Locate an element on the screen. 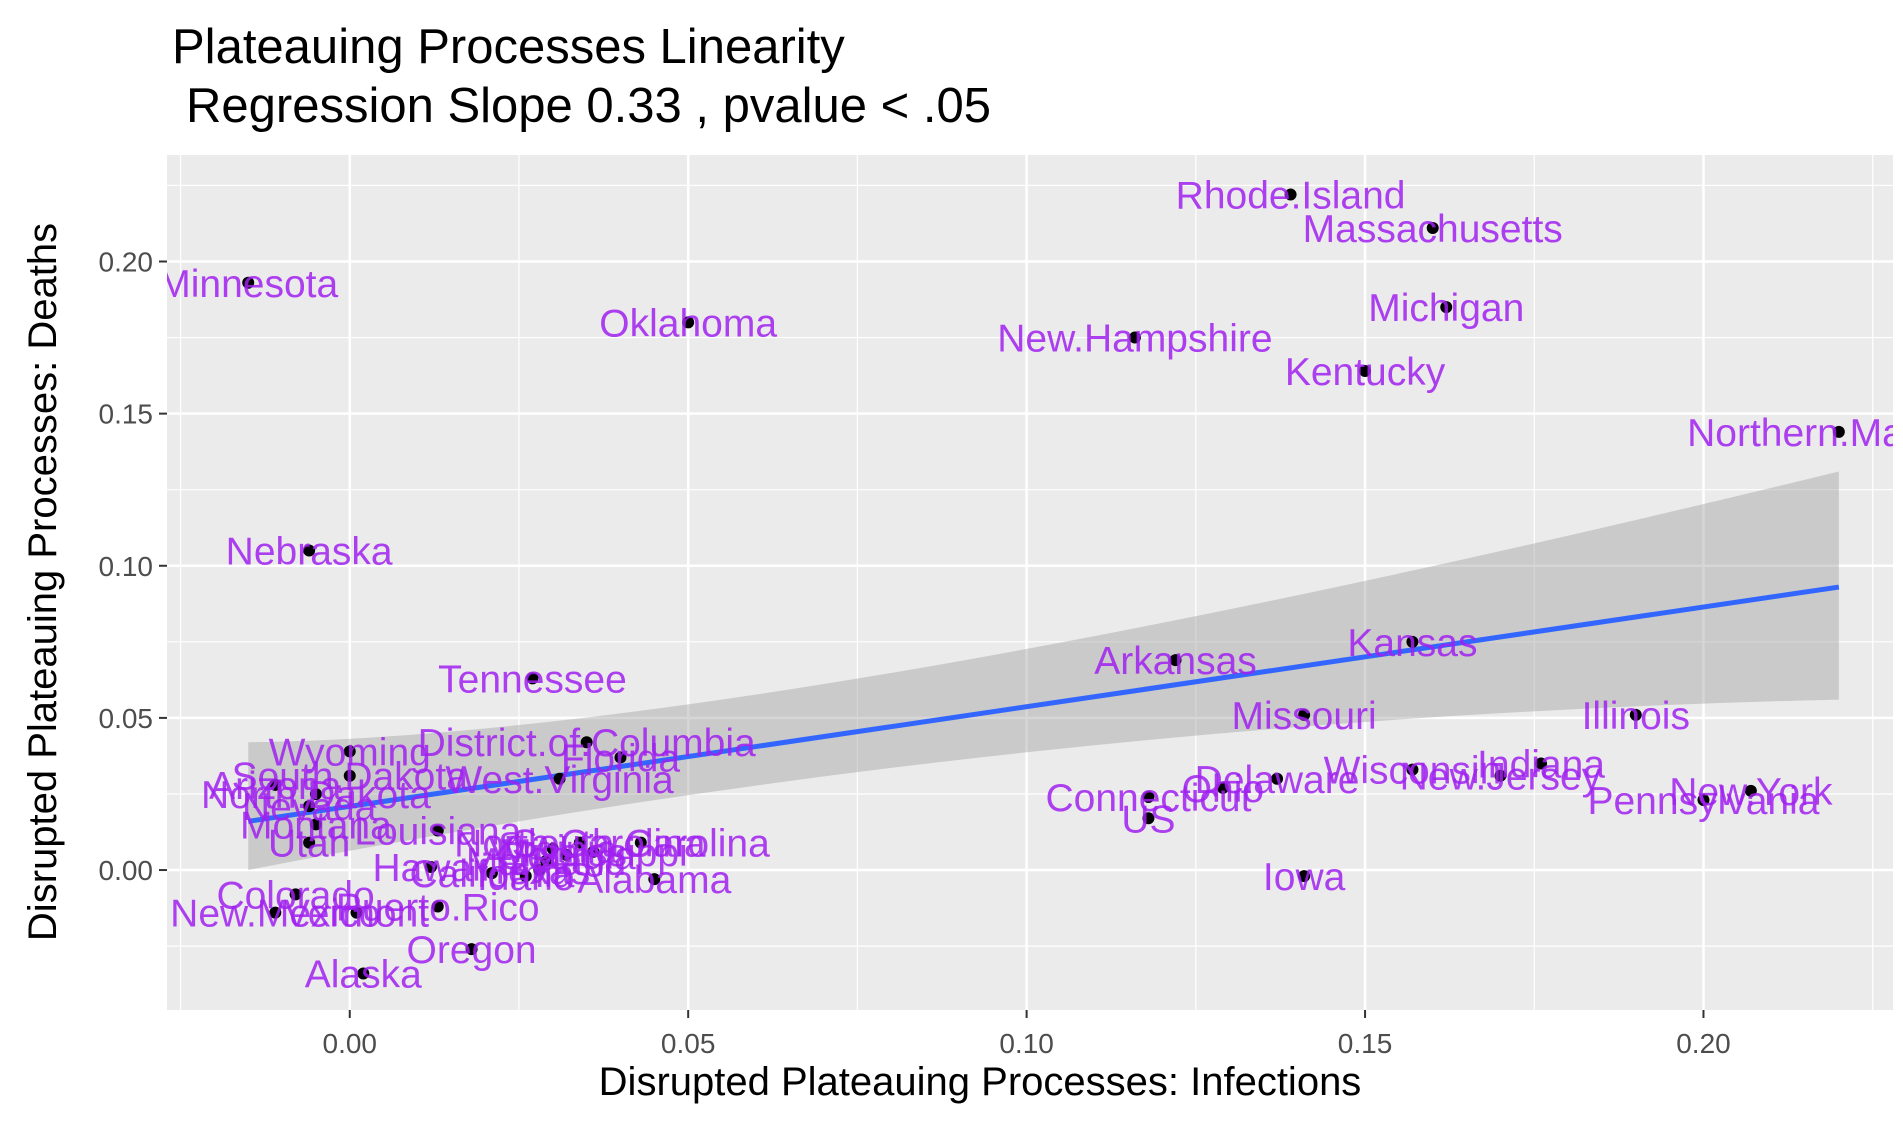 The image size is (1903, 1137). point-florida is located at coordinates (620, 757).